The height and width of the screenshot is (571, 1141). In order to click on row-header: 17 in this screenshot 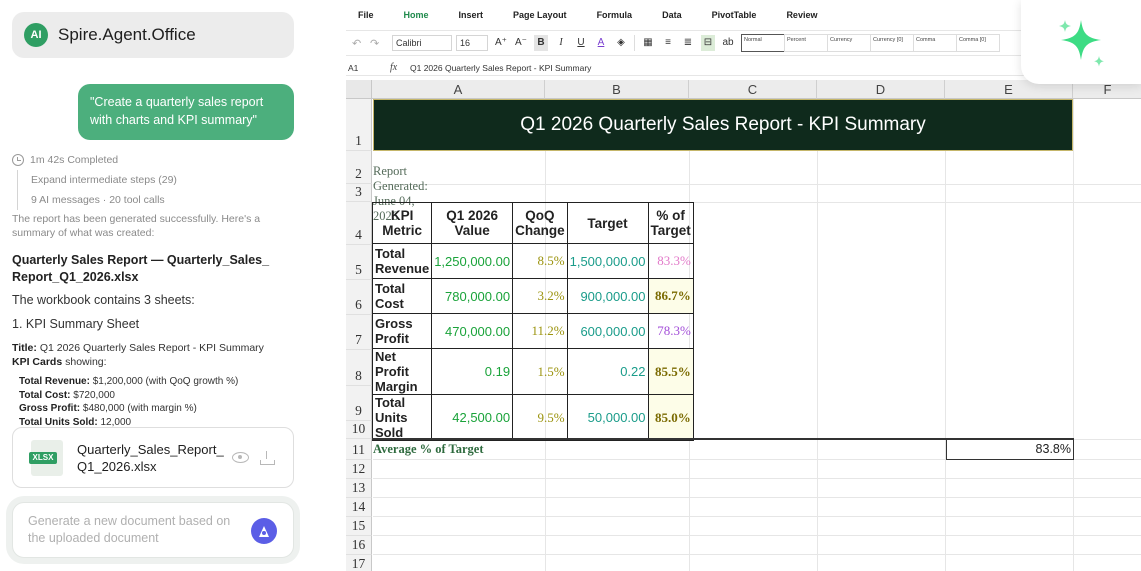, I will do `click(359, 563)`.